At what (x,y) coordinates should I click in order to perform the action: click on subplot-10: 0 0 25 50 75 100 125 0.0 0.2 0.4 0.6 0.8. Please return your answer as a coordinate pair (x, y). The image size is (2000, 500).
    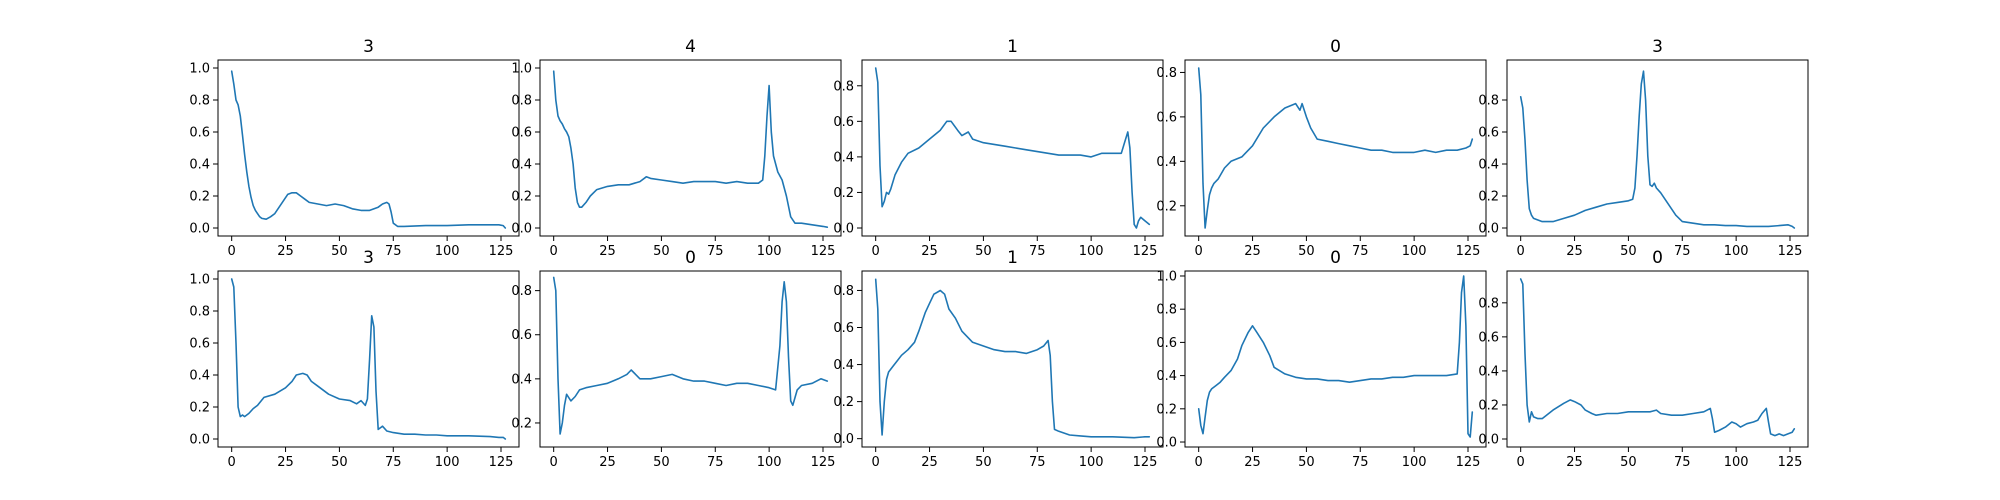
    Looking at the image, I should click on (1643, 359).